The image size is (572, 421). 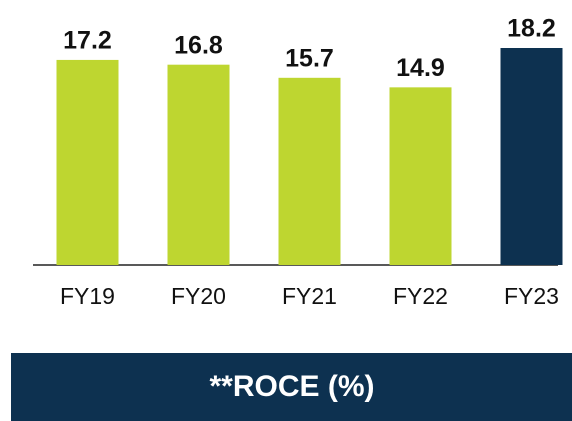 I want to click on value-label: 17.2, so click(x=87, y=41).